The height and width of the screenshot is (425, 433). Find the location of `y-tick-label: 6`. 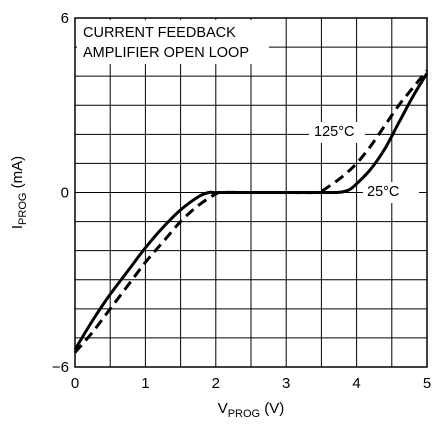

y-tick-label: 6 is located at coordinates (65, 18).